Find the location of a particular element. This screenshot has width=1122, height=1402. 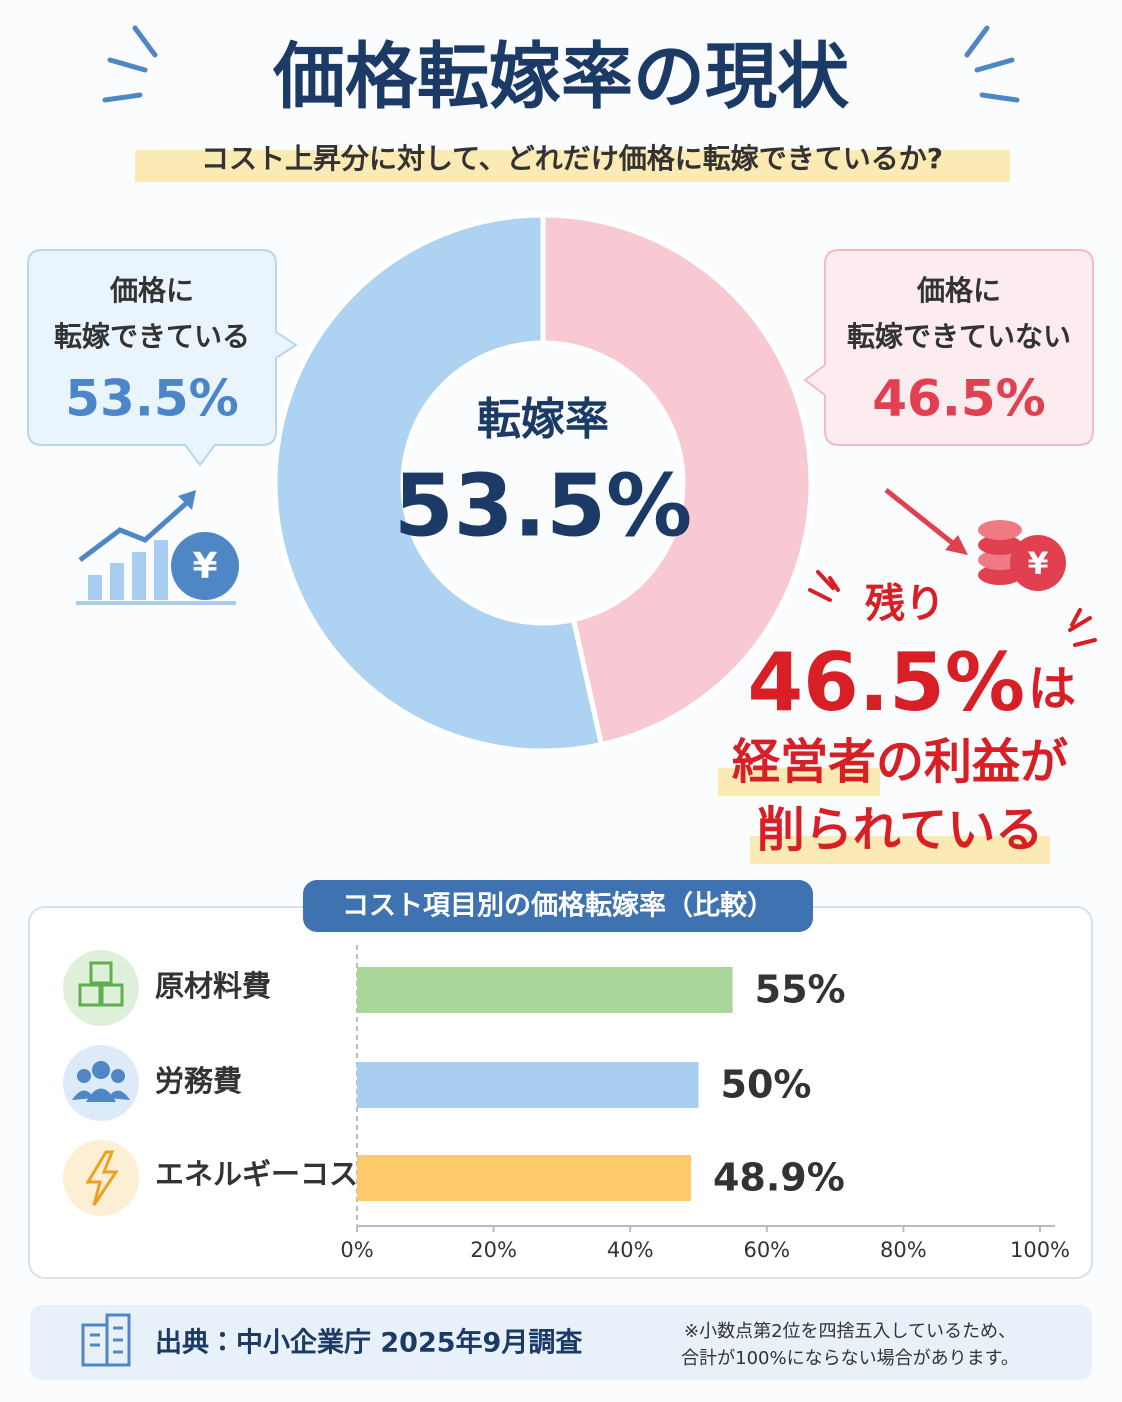

x-tick-label: 20% is located at coordinates (493, 1250).